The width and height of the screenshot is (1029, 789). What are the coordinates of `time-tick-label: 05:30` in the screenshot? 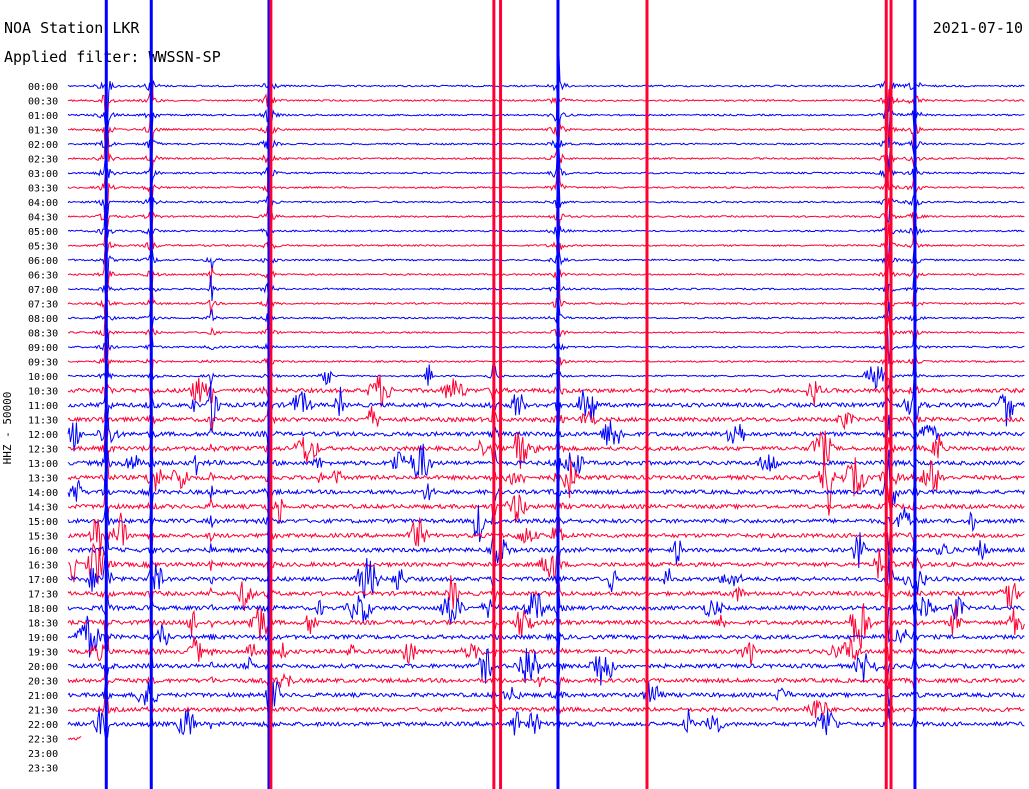 It's located at (43, 247).